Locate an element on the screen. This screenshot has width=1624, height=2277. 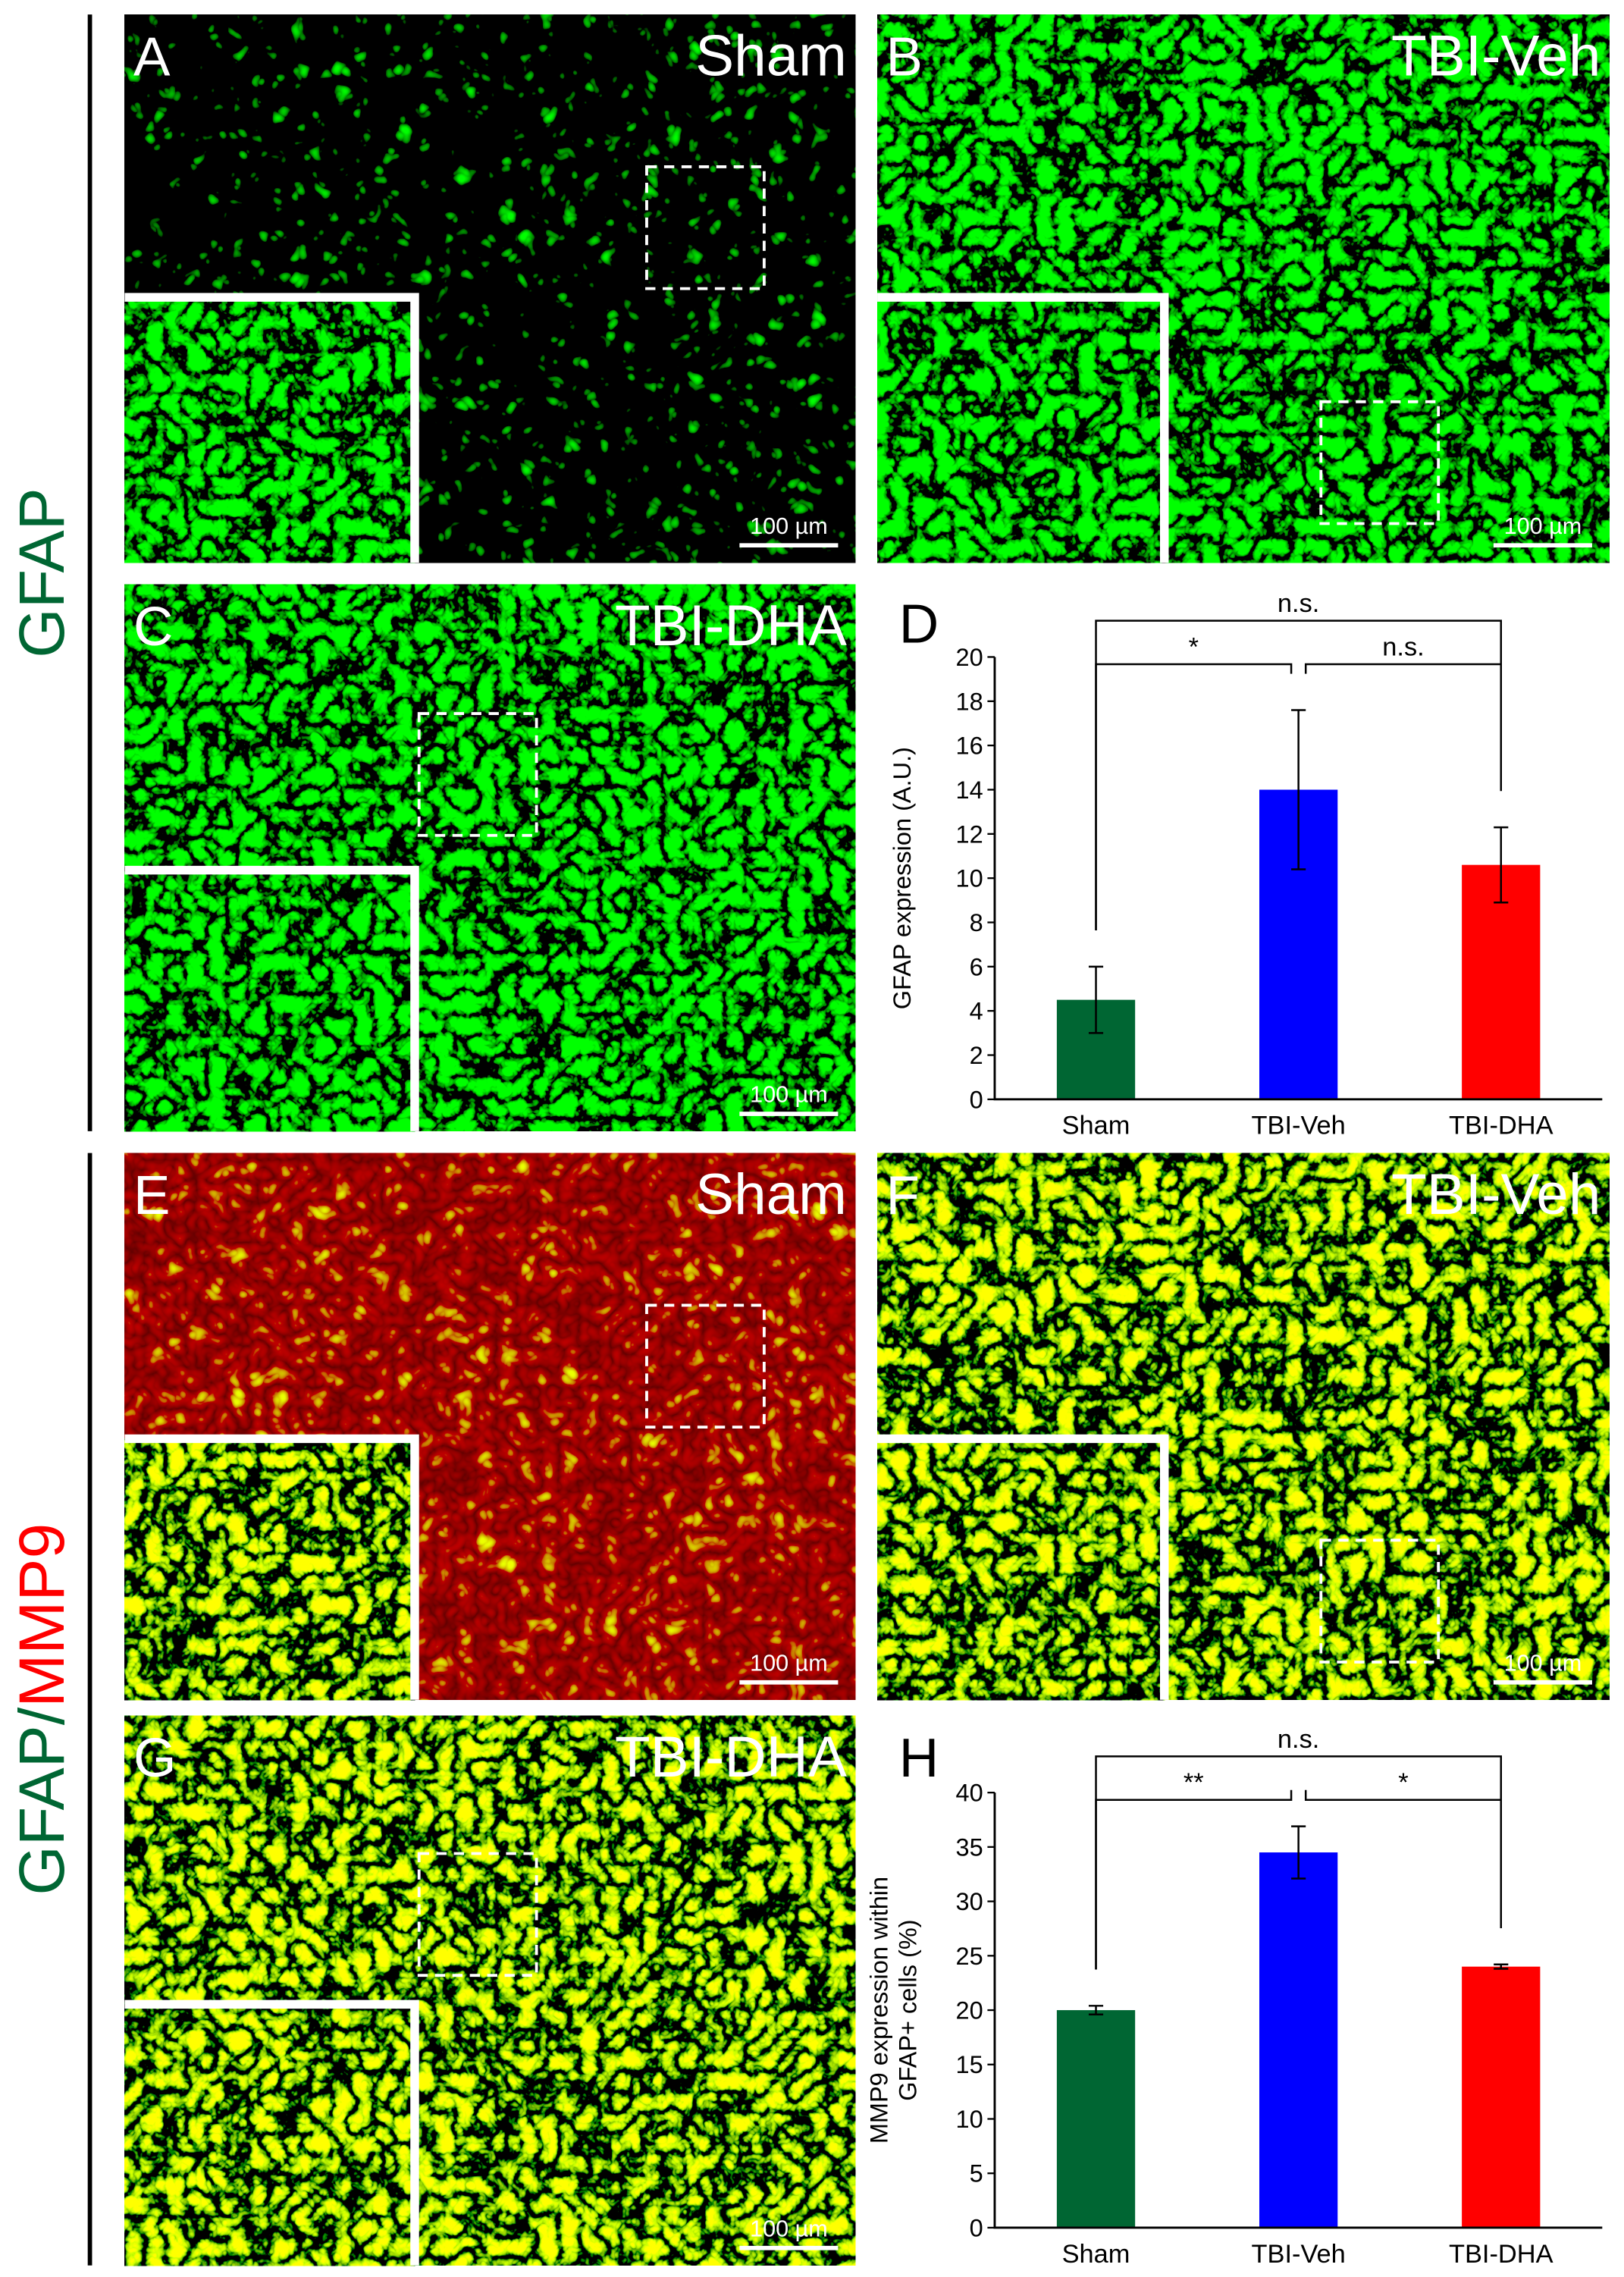
y-axis-label: GFAP+ cells (%) is located at coordinates (908, 2009).